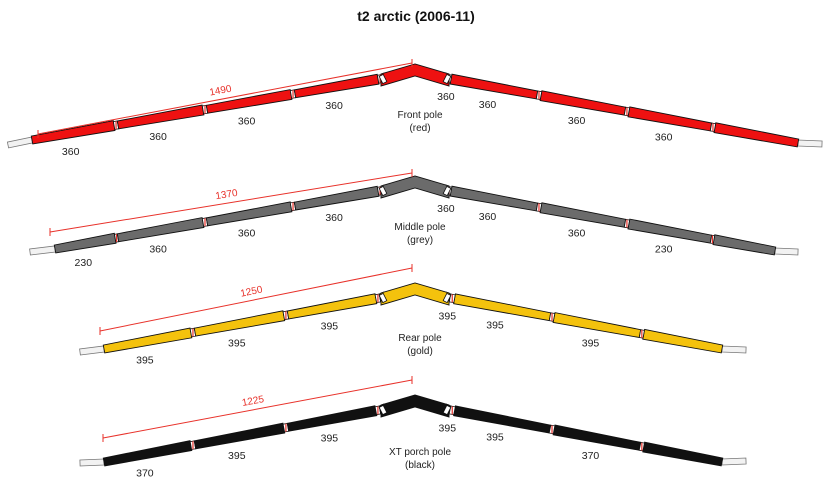 Image resolution: width=832 pixels, height=486 pixels. Describe the element at coordinates (221, 90) in the screenshot. I see `span-dimension-label: 1490` at that location.